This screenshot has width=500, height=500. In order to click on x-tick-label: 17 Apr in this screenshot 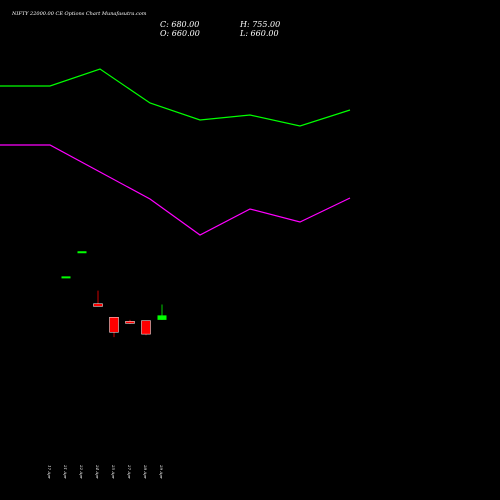, I will do `click(49, 472)`.